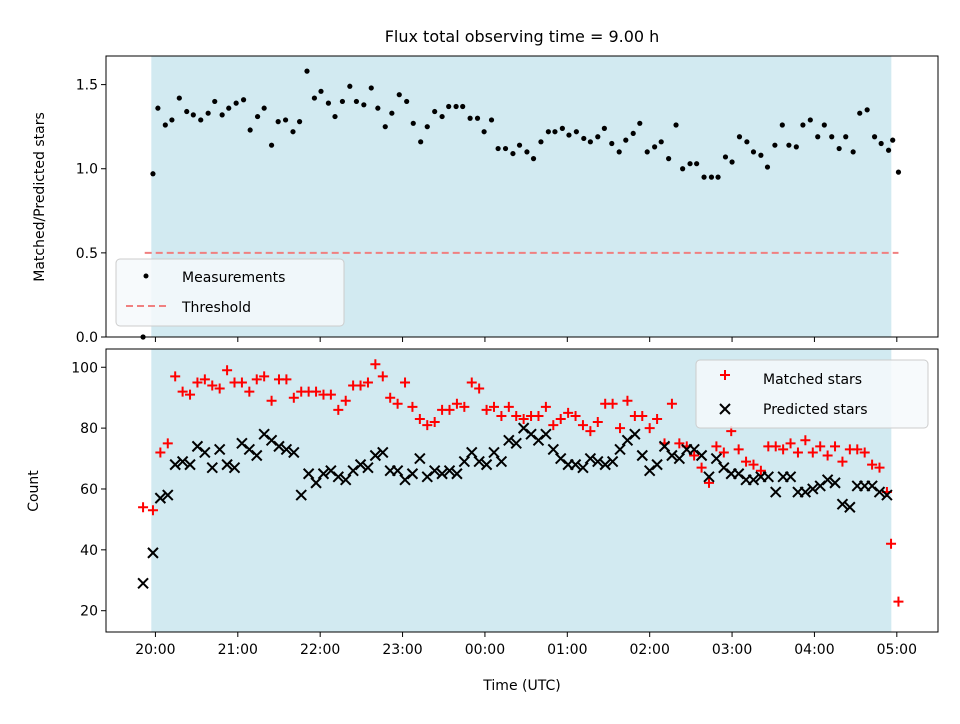 The width and height of the screenshot is (960, 724). Describe the element at coordinates (725, 409) in the screenshot. I see `legend-predicted-marker` at that location.